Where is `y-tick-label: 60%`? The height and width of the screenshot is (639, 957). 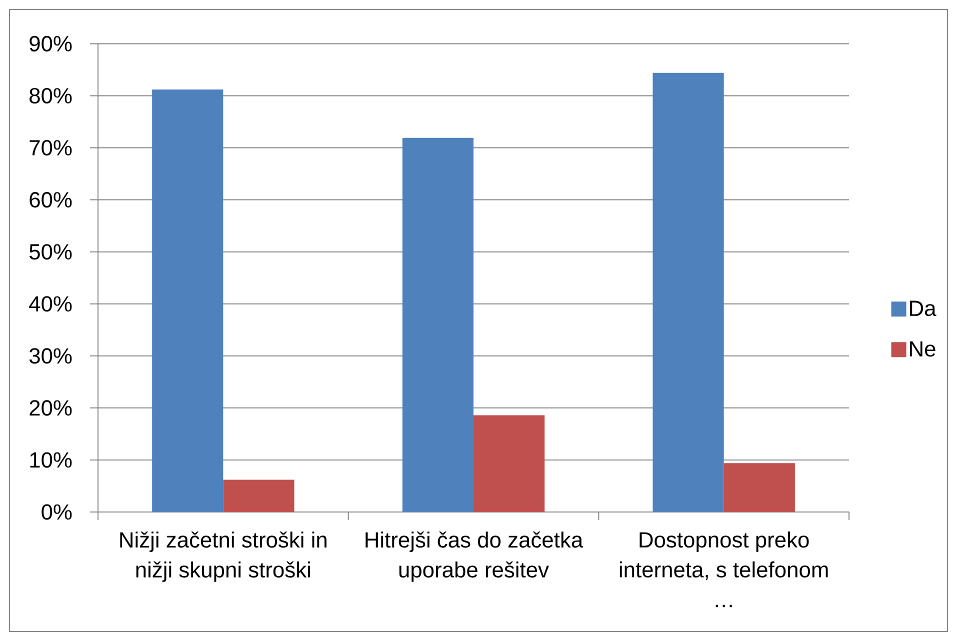 y-tick-label: 60% is located at coordinates (51, 200).